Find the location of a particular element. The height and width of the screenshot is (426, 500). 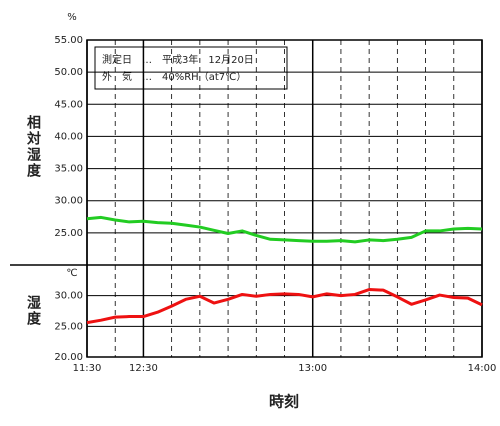

y-tick-label: 55.00 is located at coordinates (68, 40).